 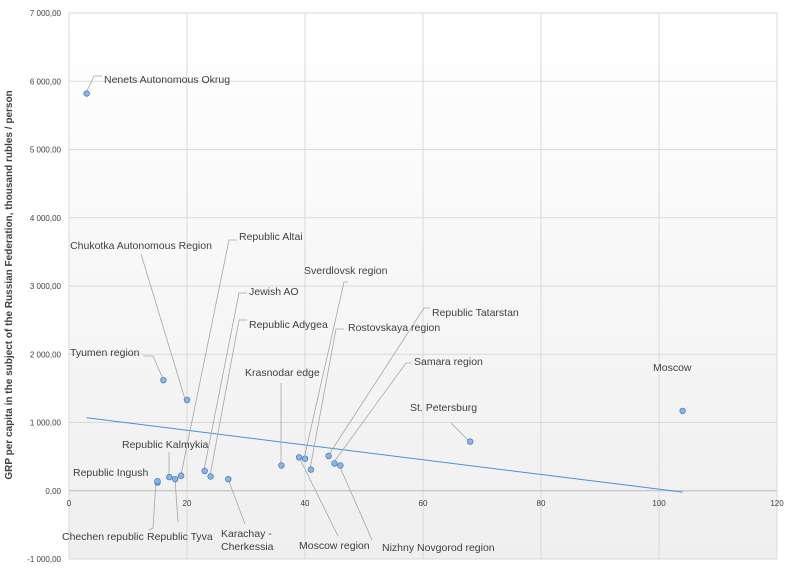 What do you see at coordinates (282, 373) in the screenshot?
I see `data-label: Krasnodar edge` at bounding box center [282, 373].